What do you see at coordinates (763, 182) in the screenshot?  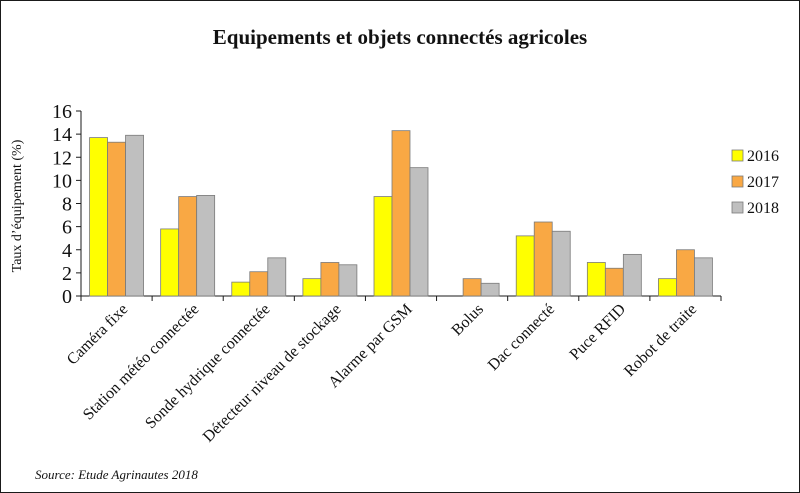 I see `legend-label-2017: 2017` at bounding box center [763, 182].